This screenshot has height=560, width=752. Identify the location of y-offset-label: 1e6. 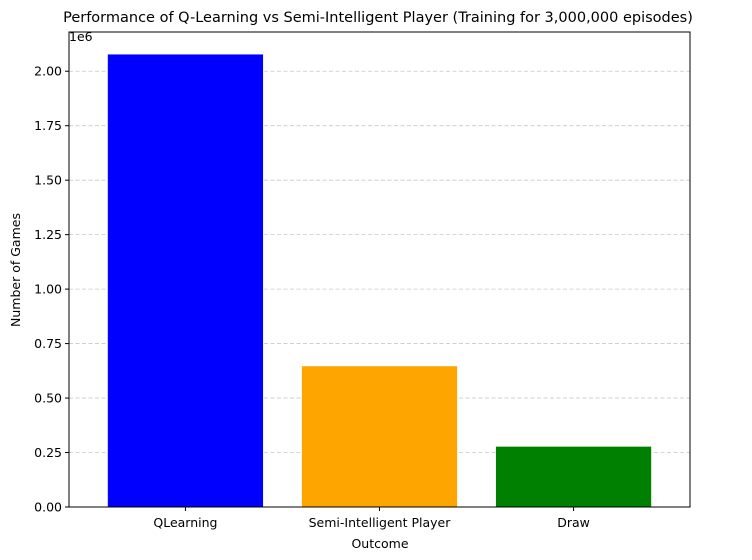
(81, 36).